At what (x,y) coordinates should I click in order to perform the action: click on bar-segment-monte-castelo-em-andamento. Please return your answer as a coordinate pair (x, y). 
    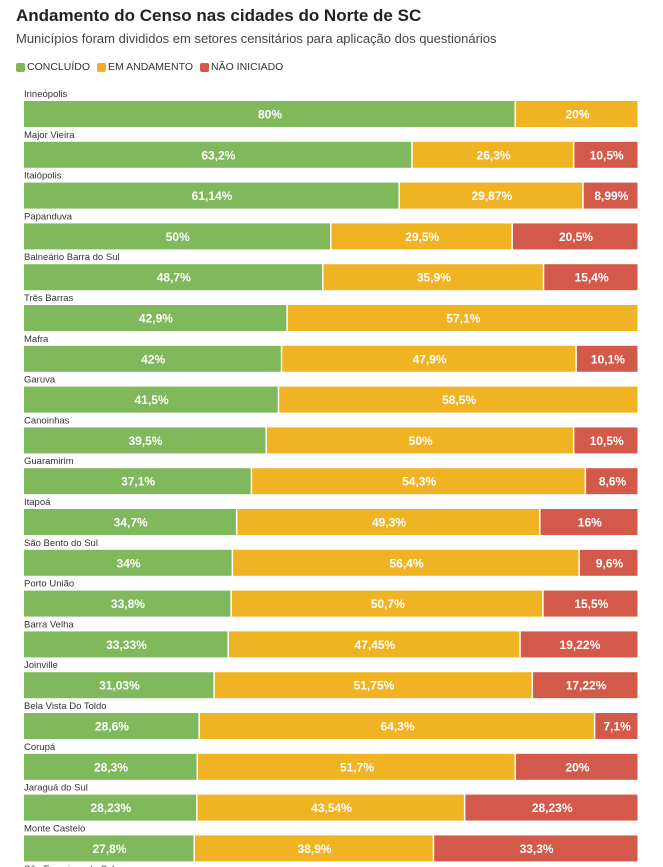
    Looking at the image, I should click on (313, 848).